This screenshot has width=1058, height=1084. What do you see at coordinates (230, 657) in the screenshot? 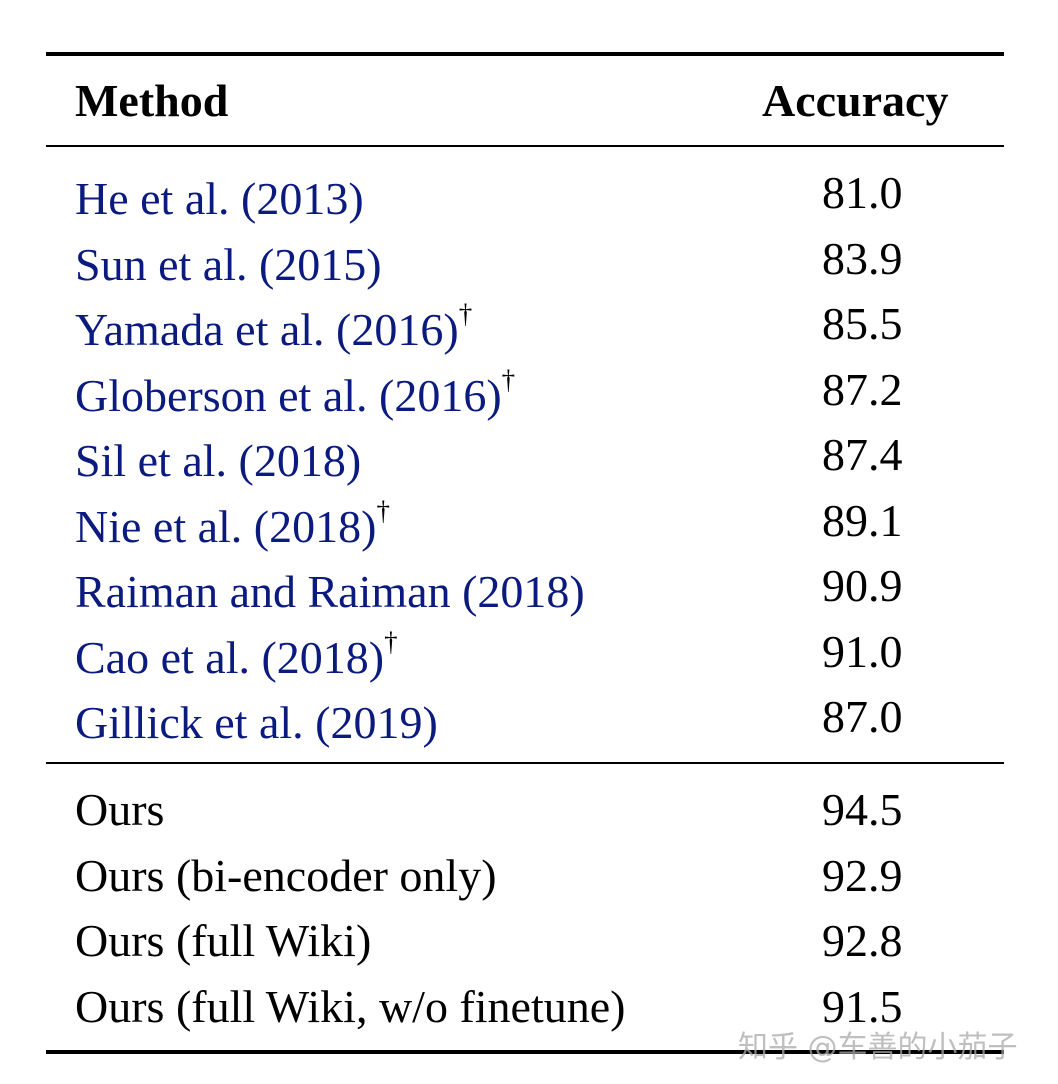
I see `citation-link: Cao et al. (2018)` at bounding box center [230, 657].